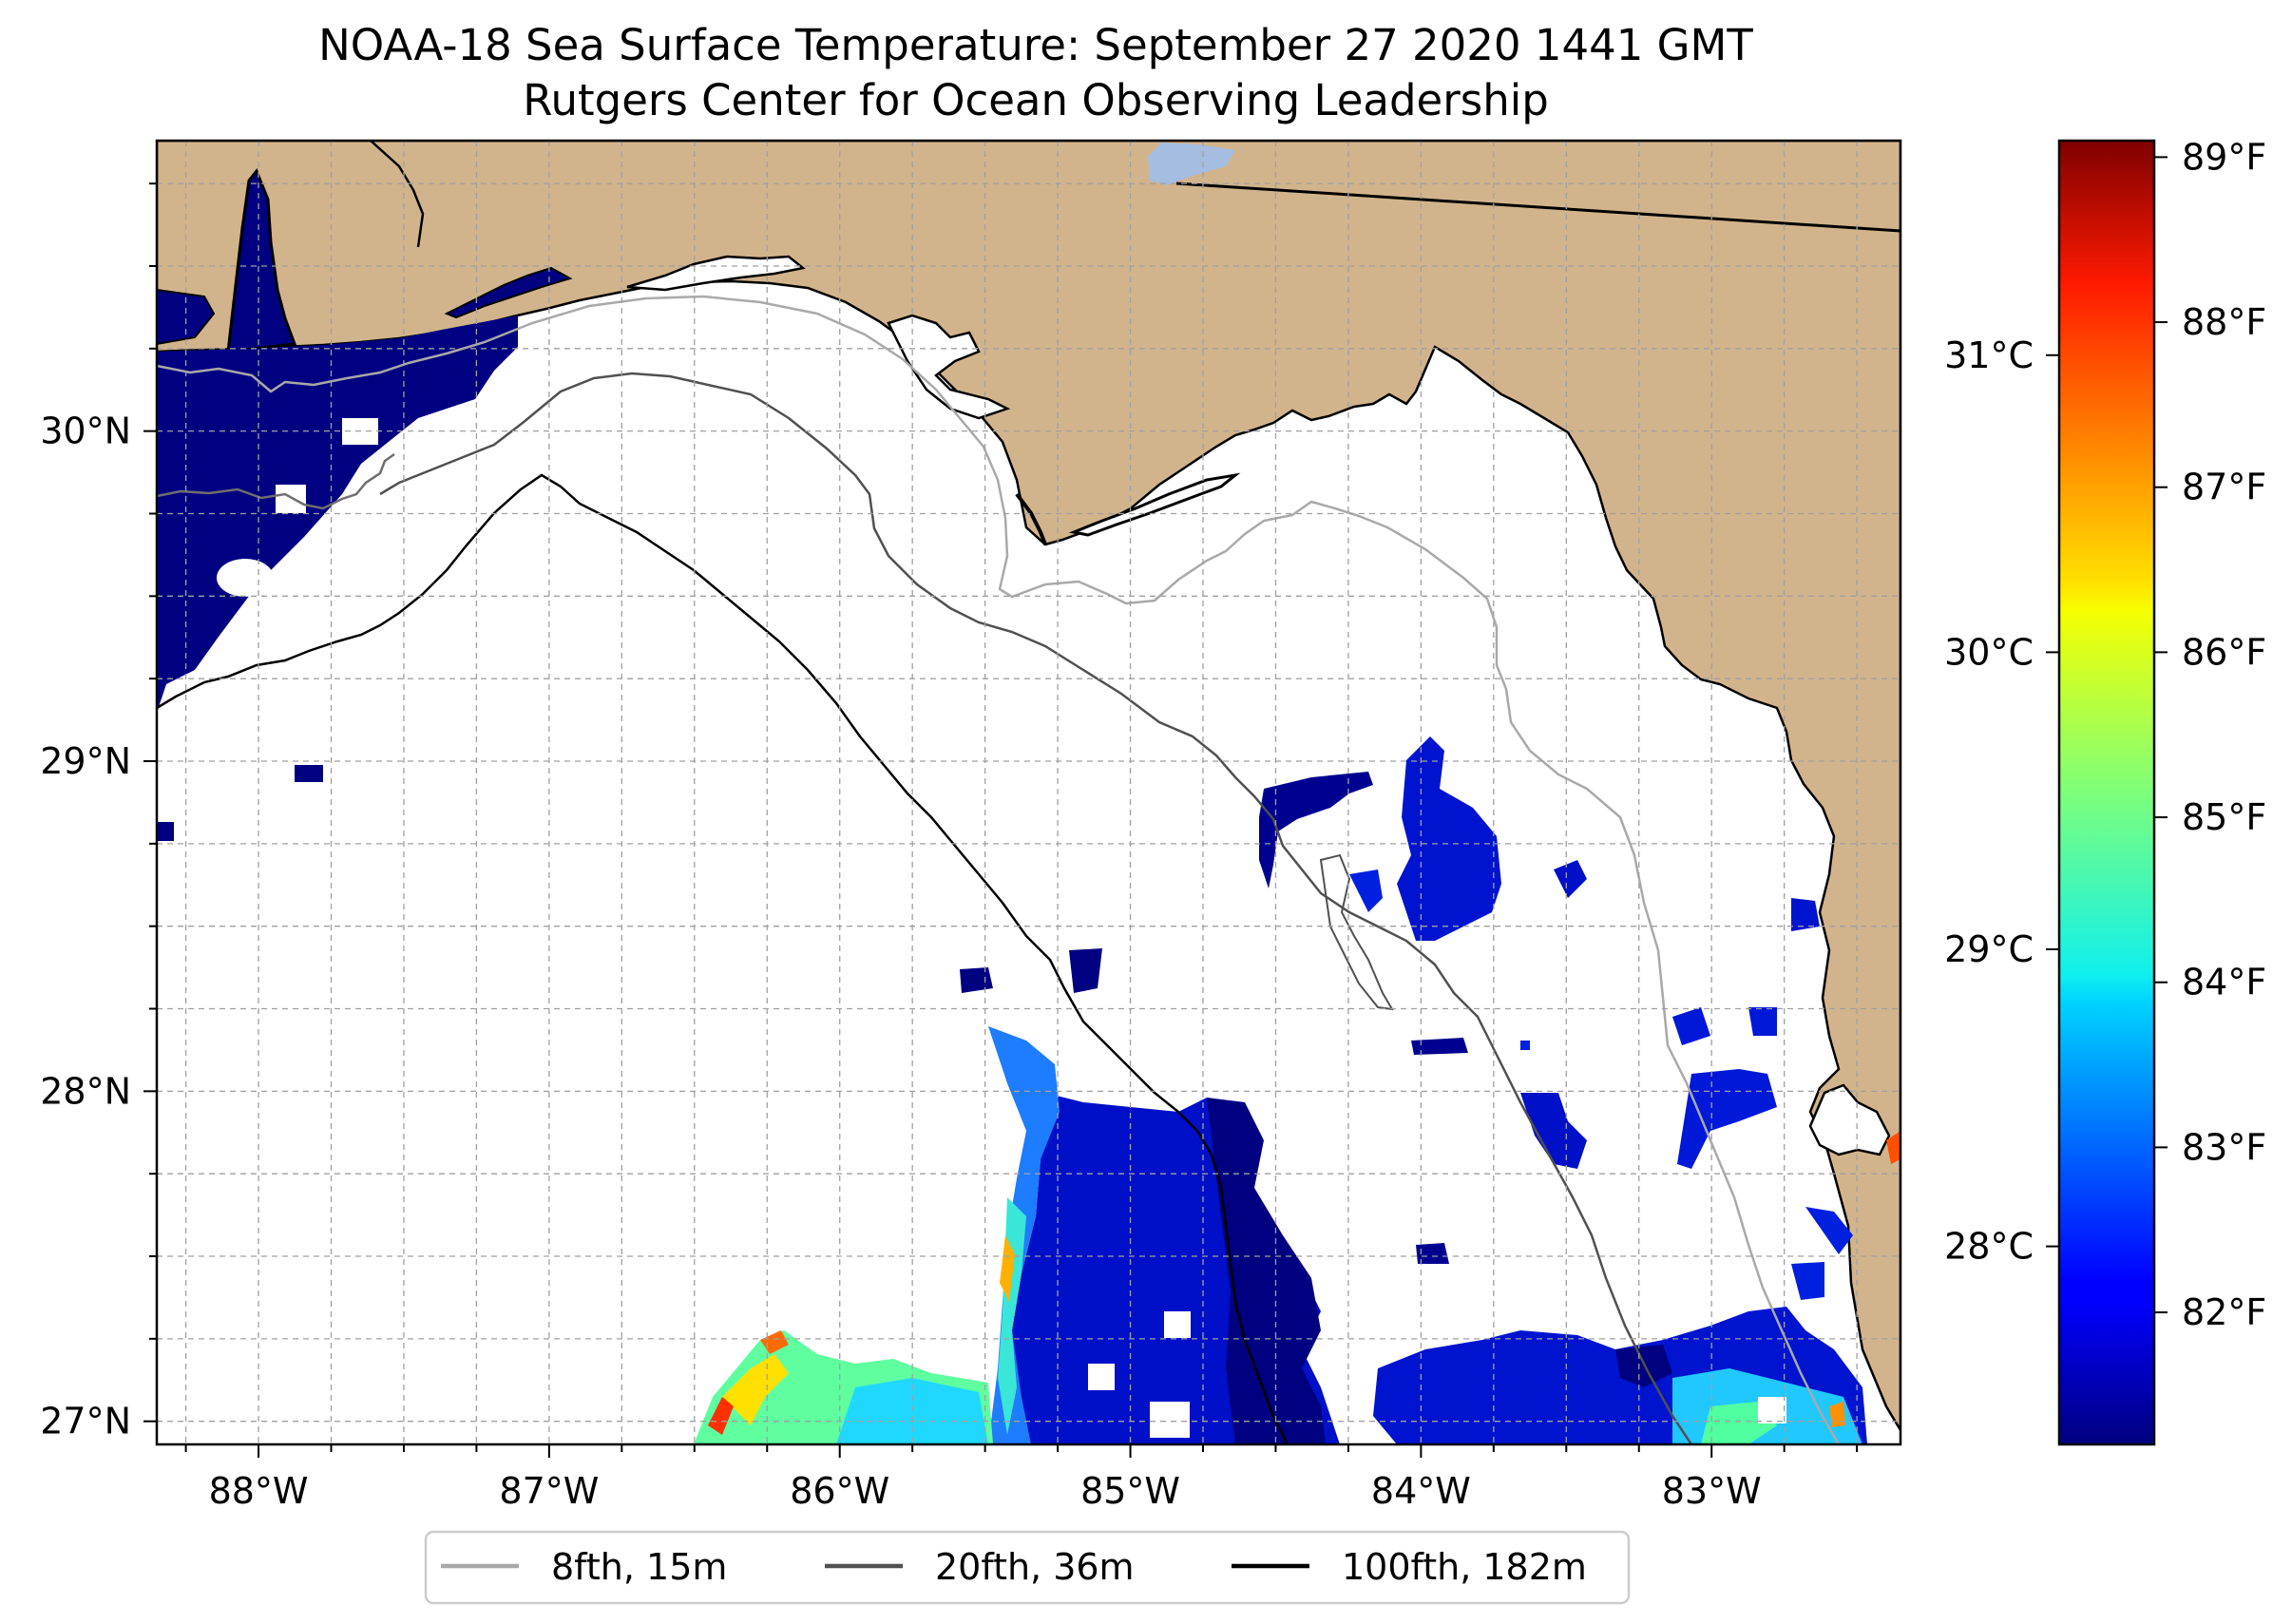  Describe the element at coordinates (1537, 207) in the screenshot. I see `state-border` at that location.